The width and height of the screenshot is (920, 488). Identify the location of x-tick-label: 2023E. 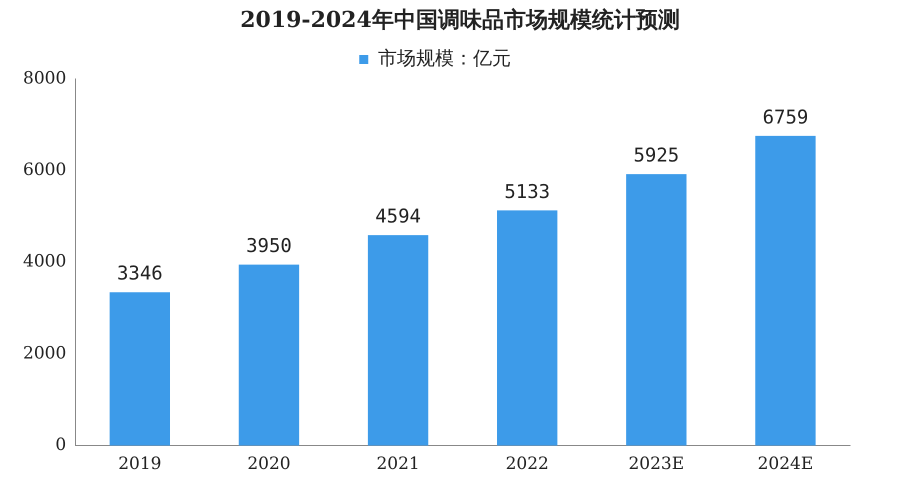
(656, 464).